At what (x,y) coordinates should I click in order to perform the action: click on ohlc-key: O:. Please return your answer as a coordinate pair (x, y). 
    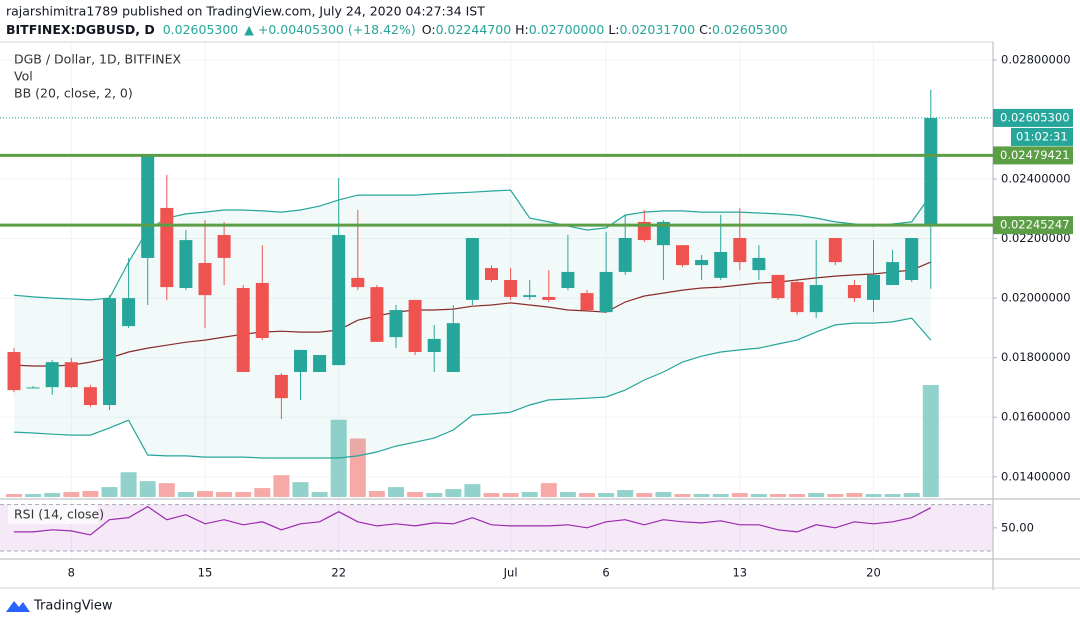
    Looking at the image, I should click on (429, 29).